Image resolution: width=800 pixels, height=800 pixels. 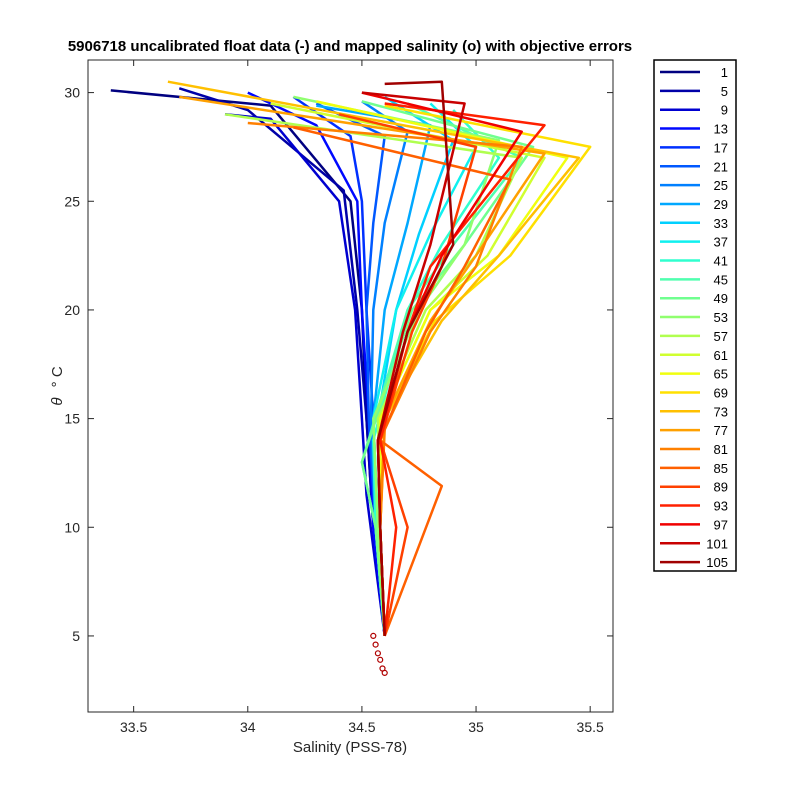 I want to click on legend-label-65: 65, so click(x=721, y=374).